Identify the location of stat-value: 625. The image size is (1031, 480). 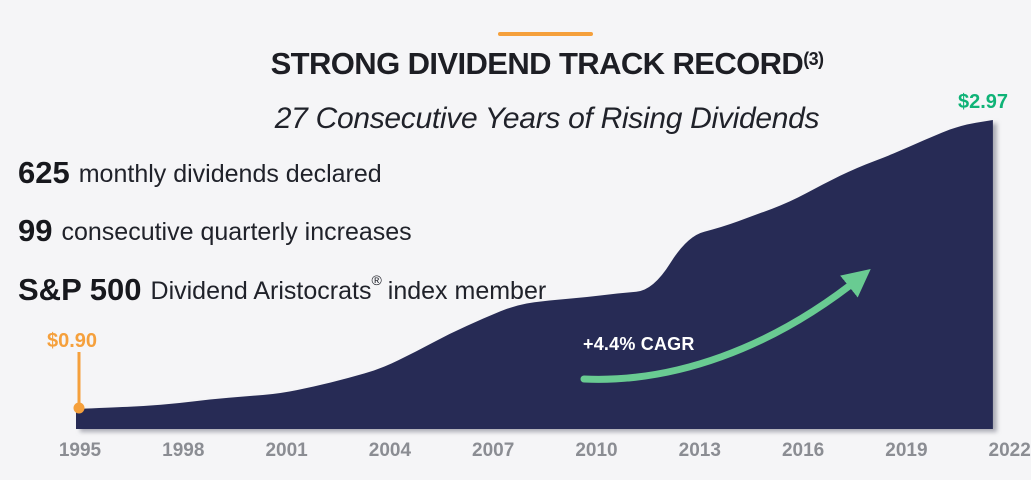
(44, 172).